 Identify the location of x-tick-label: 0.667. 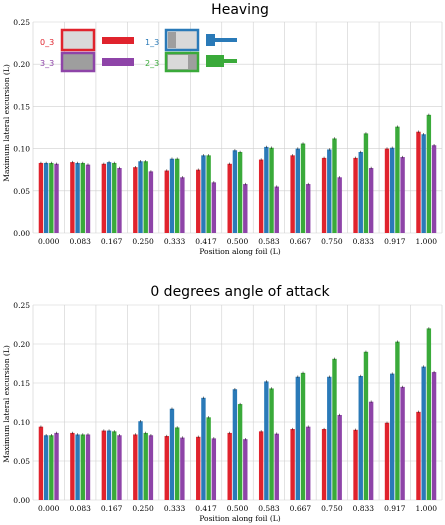
(301, 241).